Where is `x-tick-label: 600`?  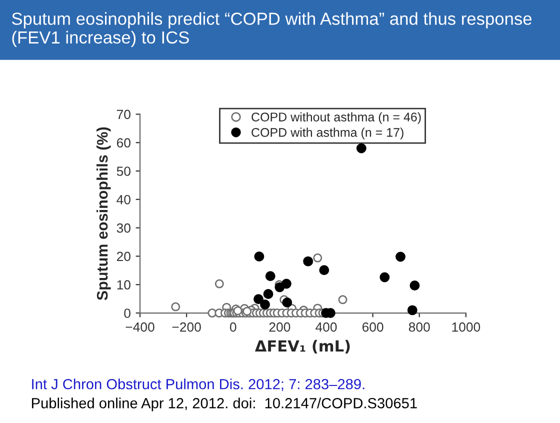 x-tick-label: 600 is located at coordinates (373, 327).